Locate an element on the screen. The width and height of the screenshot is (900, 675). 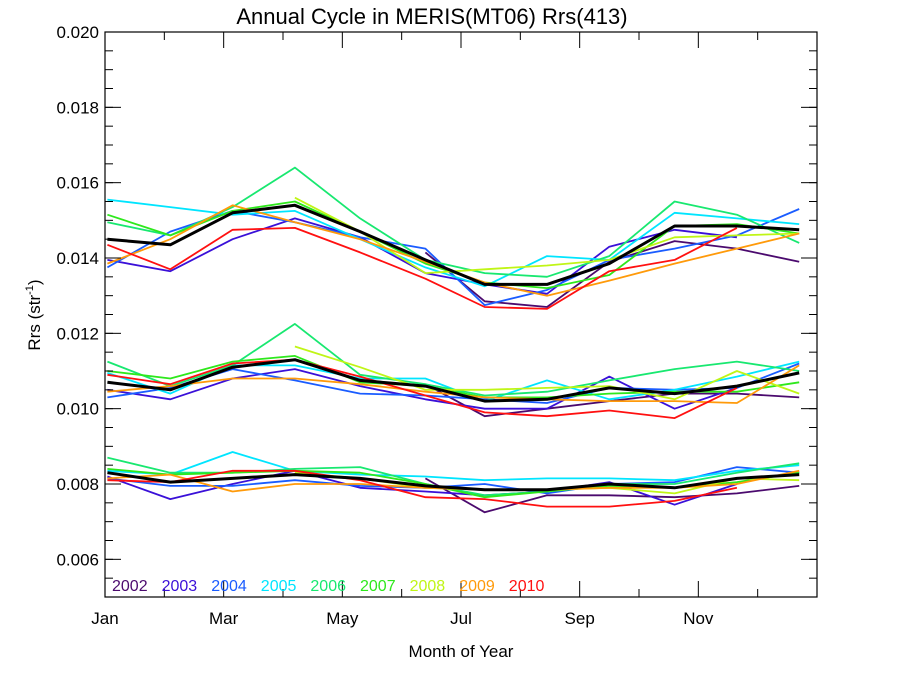
series-line-middle-2004 is located at coordinates (453, 383).